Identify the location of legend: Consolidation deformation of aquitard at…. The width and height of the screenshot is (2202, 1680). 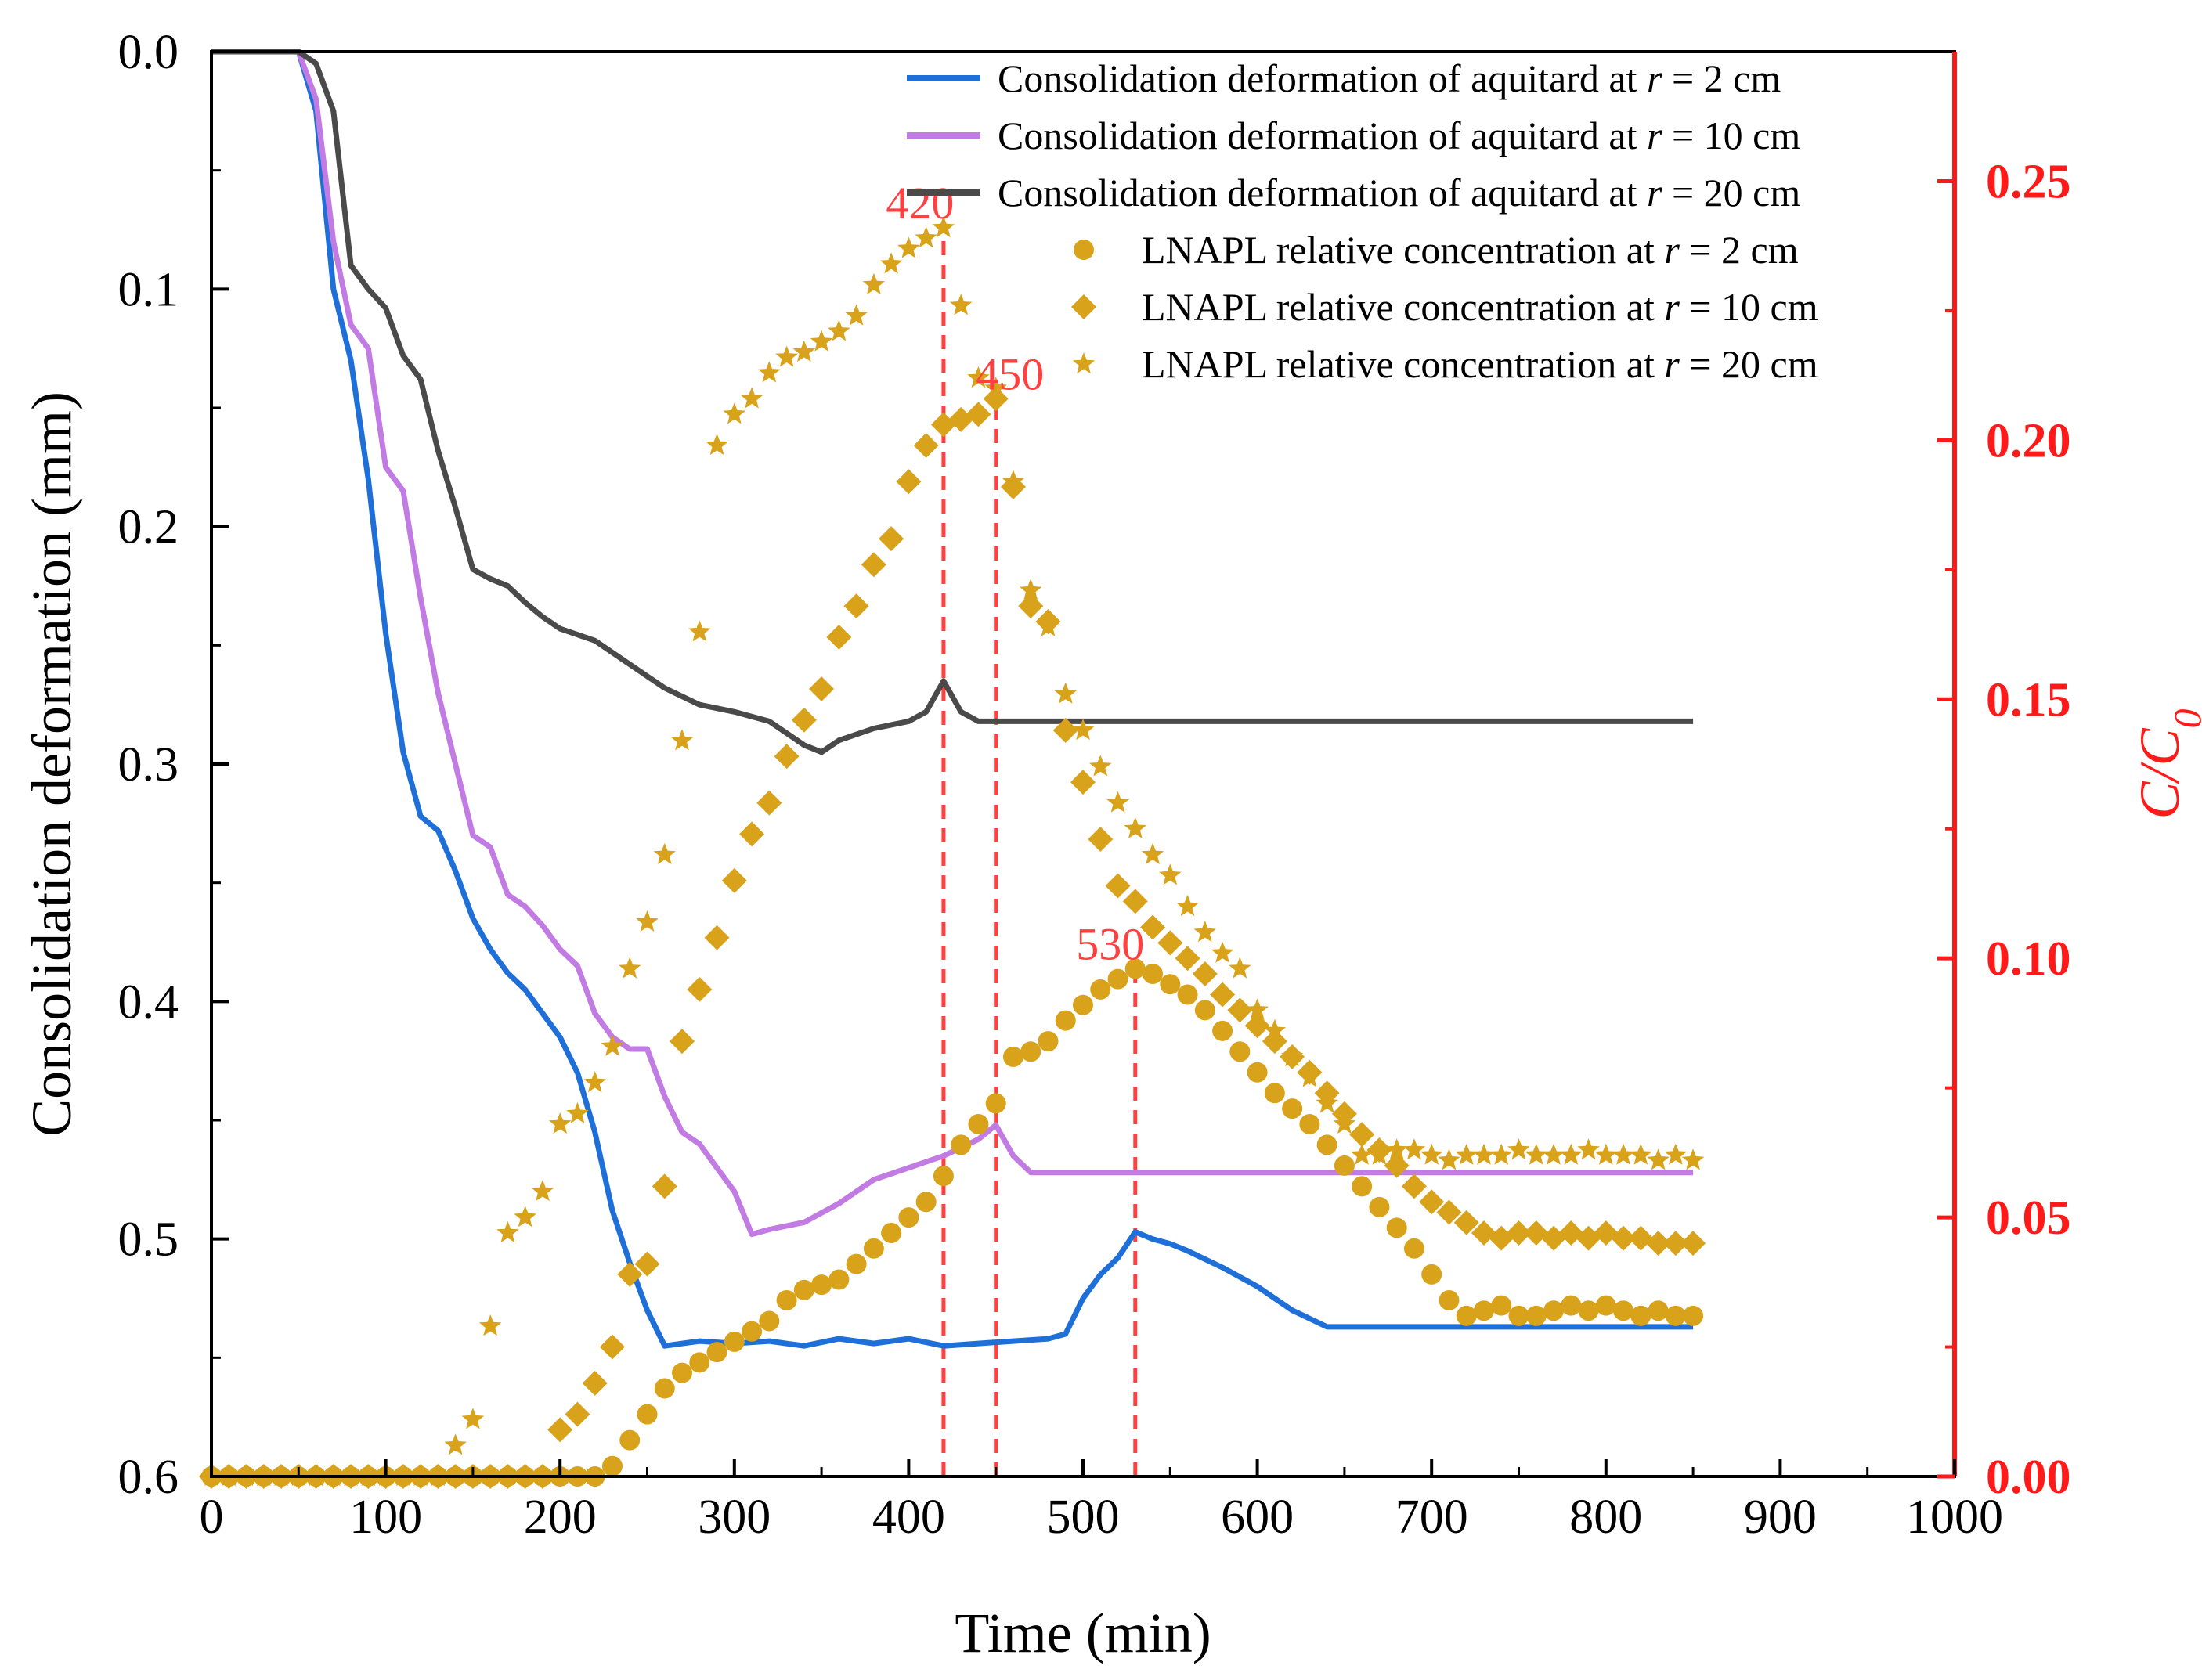
(1362, 221).